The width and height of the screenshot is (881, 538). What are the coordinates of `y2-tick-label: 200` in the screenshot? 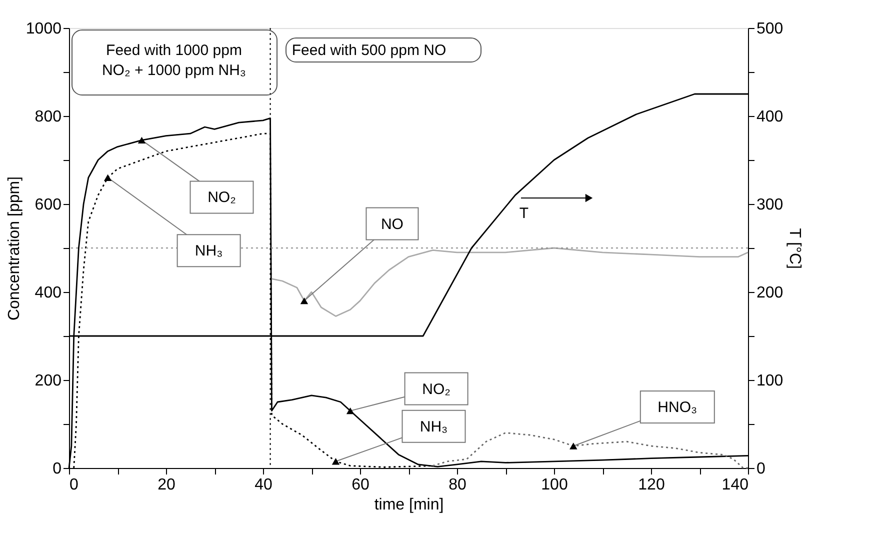 It's located at (770, 293).